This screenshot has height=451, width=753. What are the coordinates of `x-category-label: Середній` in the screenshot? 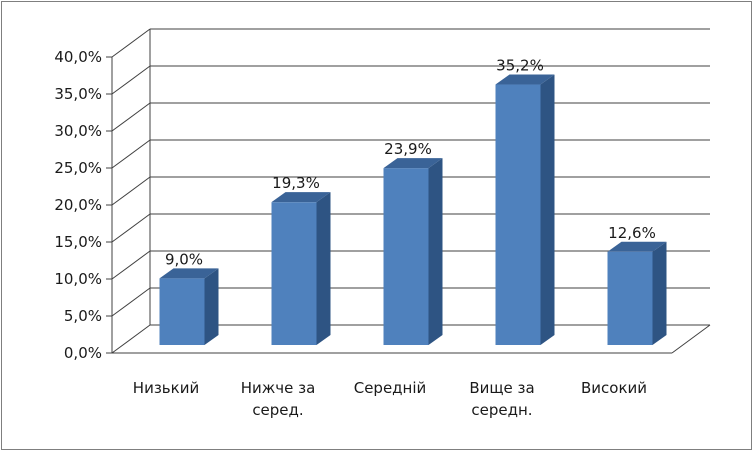 It's located at (390, 388).